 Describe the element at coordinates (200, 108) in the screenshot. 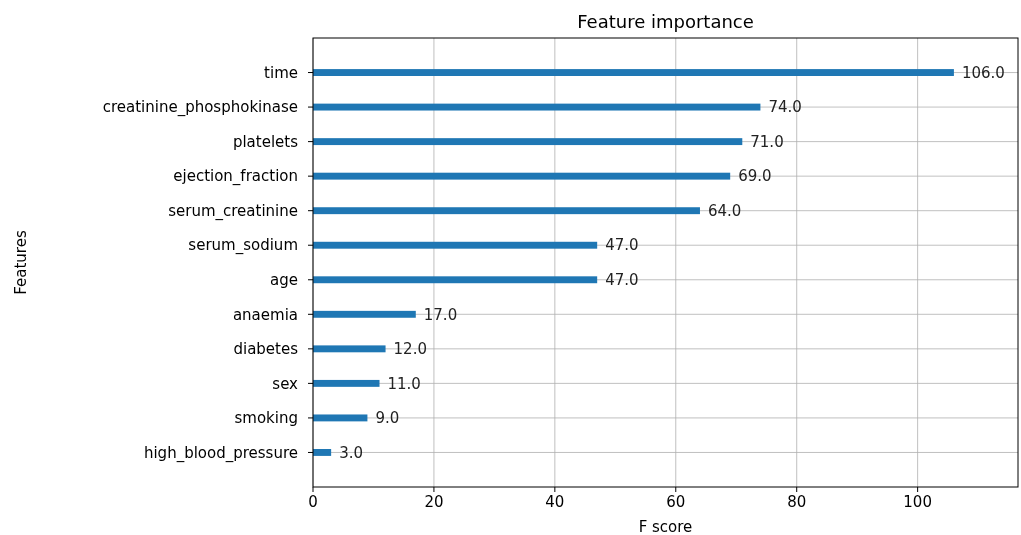

I see `y-tick-label: creatinine_phosphokinase` at that location.